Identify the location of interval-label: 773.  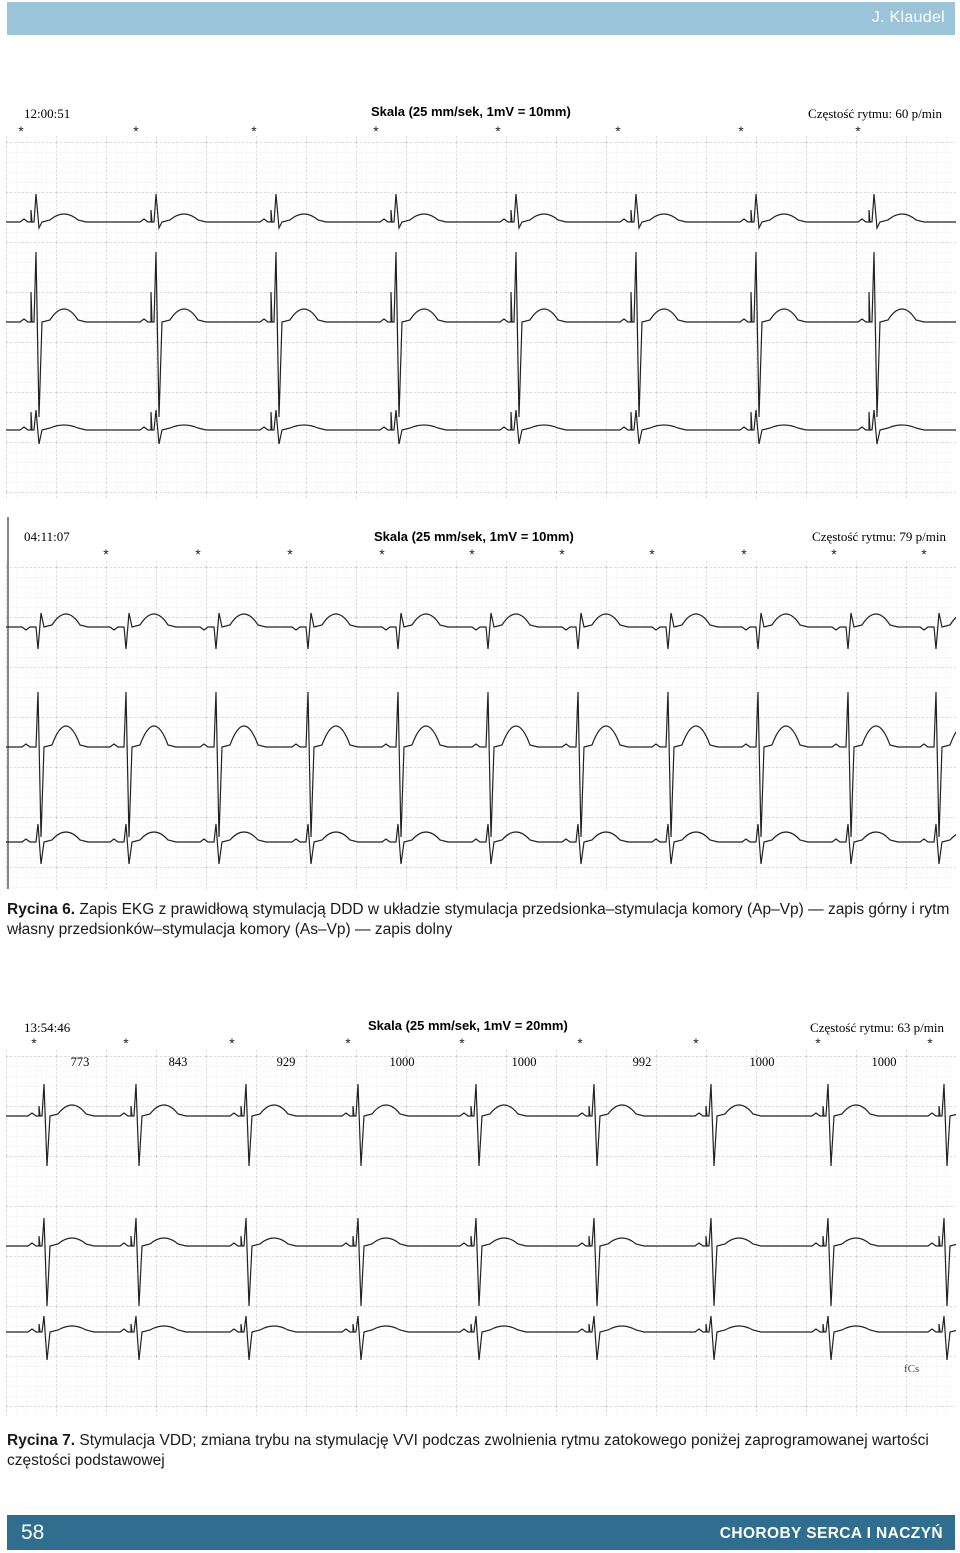
(80, 1062).